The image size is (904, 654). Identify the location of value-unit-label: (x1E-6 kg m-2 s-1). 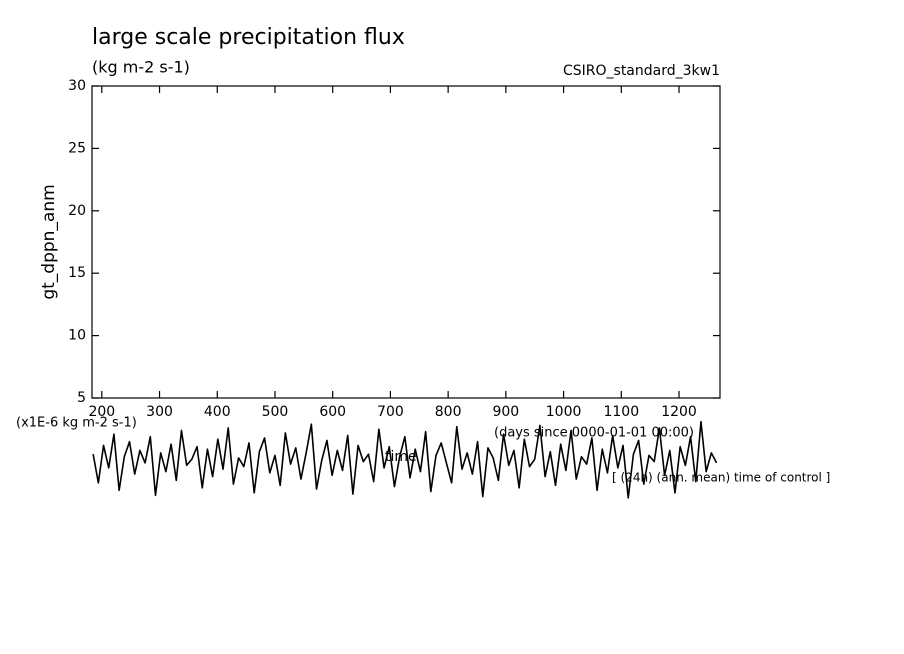
(76, 423).